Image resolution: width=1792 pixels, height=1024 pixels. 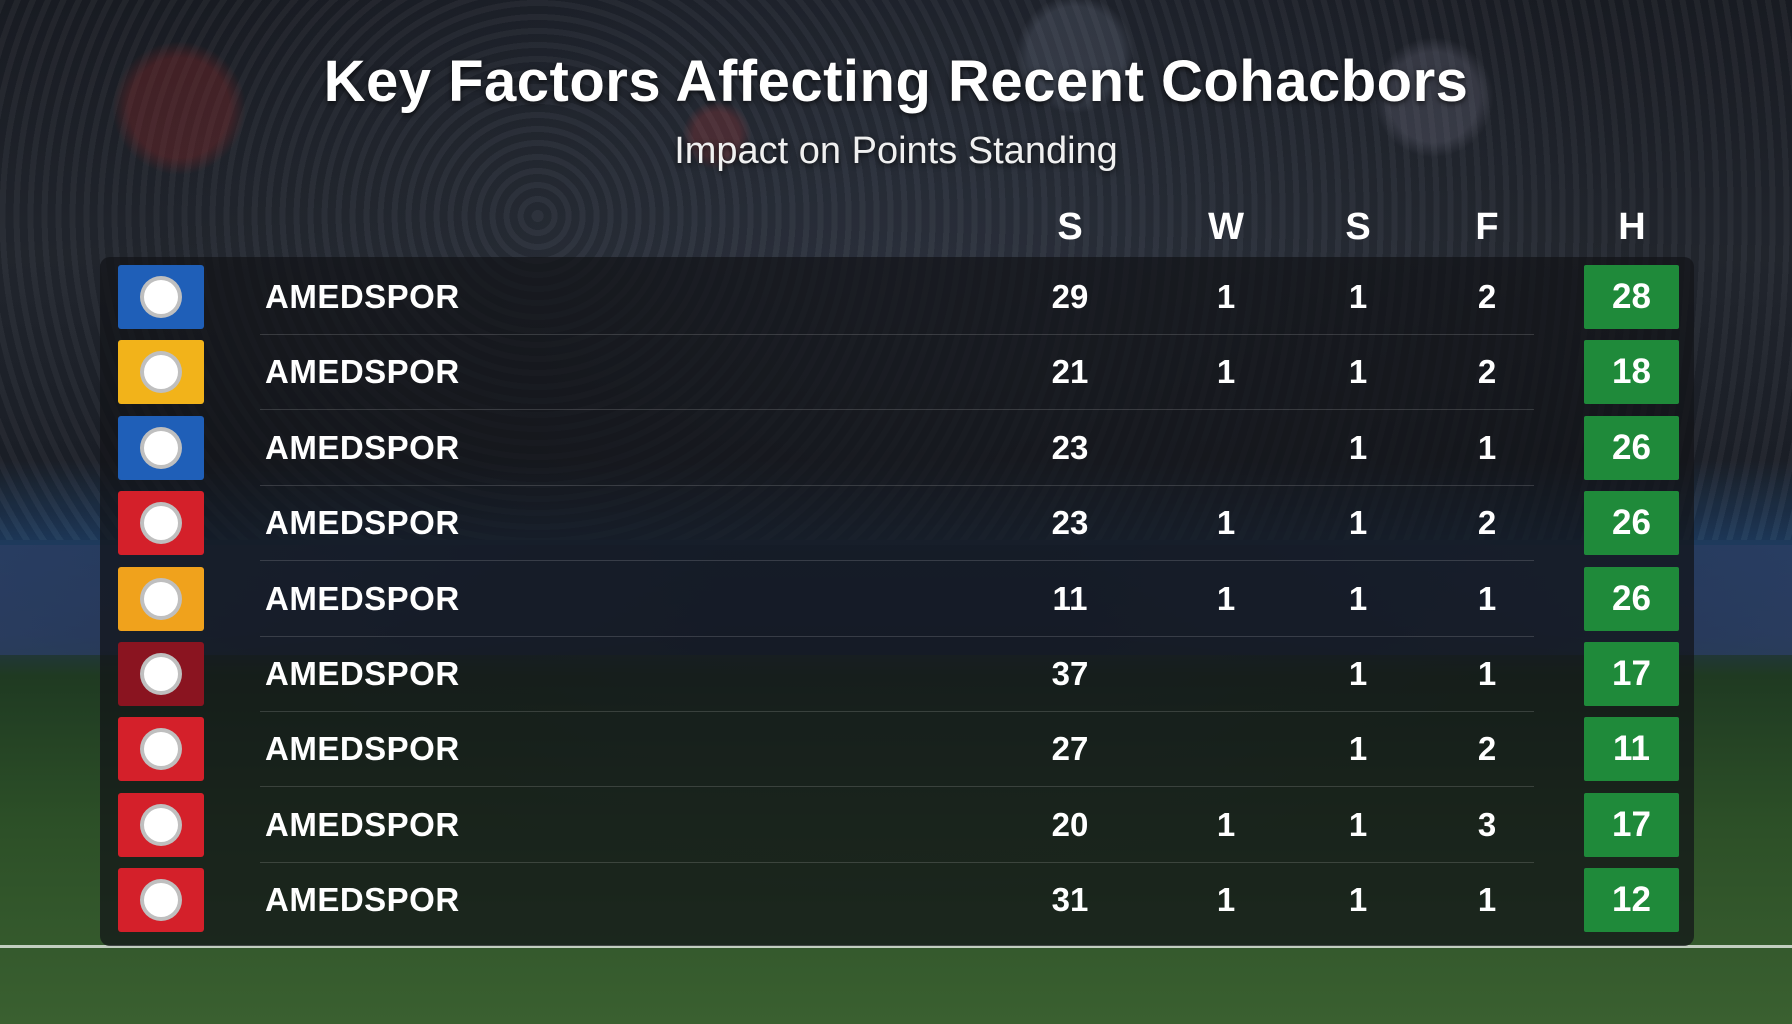 I want to click on h-value: 12, so click(x=1631, y=900).